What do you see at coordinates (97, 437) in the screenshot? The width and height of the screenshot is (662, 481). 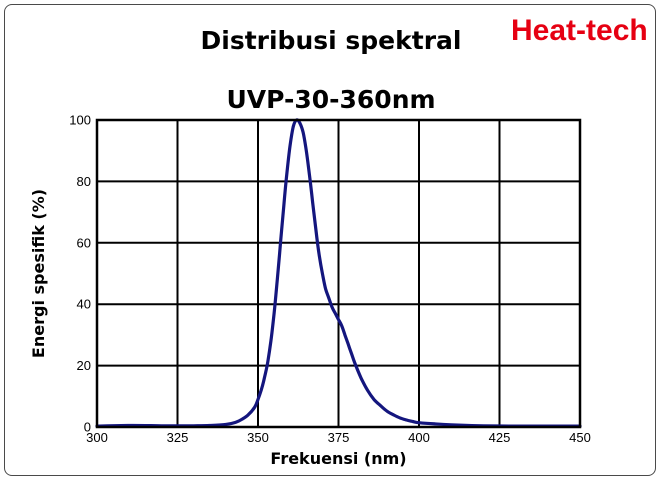 I see `x-tick-label: 300` at bounding box center [97, 437].